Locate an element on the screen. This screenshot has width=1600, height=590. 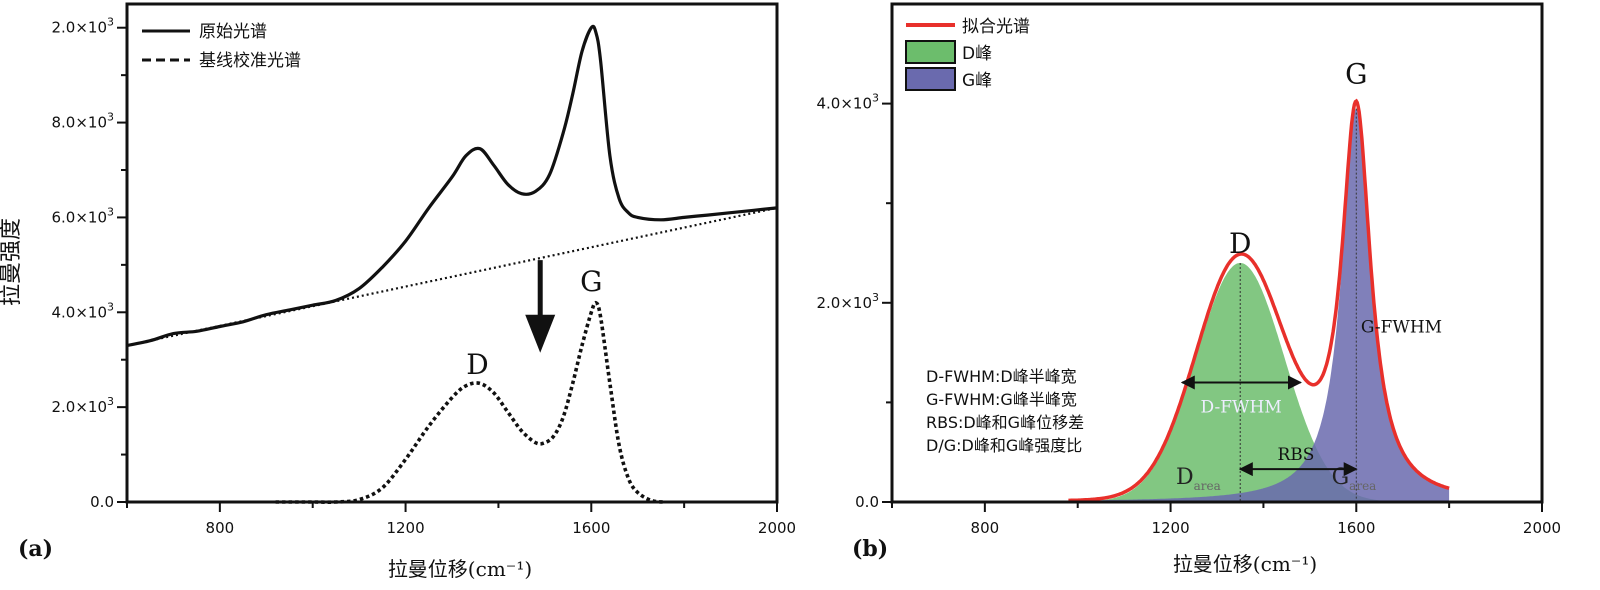
panel-a-legend: 原始光谱 基线校准光谱 is located at coordinates (221, 46).